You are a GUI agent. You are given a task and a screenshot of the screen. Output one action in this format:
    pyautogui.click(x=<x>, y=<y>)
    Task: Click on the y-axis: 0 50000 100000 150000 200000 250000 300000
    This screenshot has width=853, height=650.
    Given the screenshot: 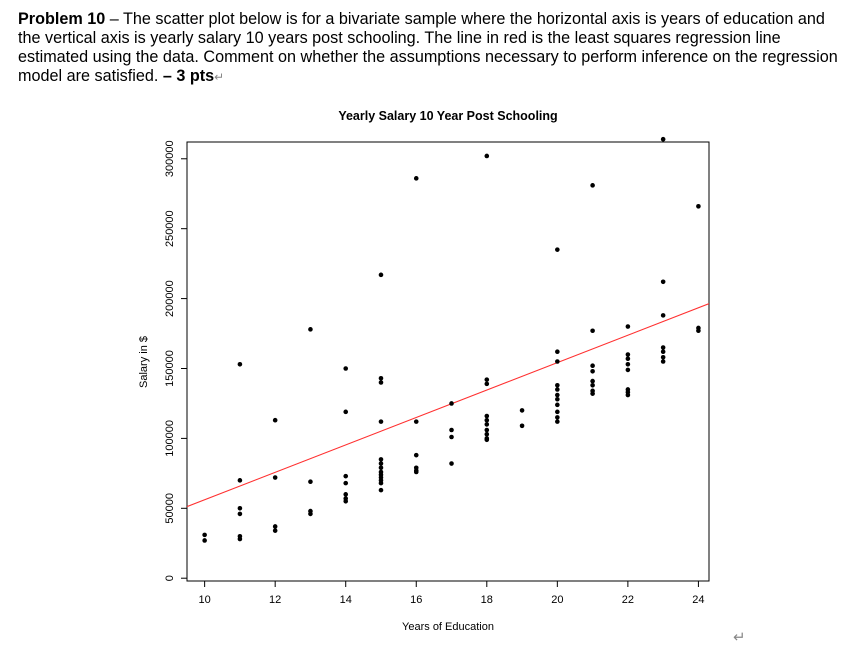 What is the action you would take?
    pyautogui.click(x=175, y=360)
    